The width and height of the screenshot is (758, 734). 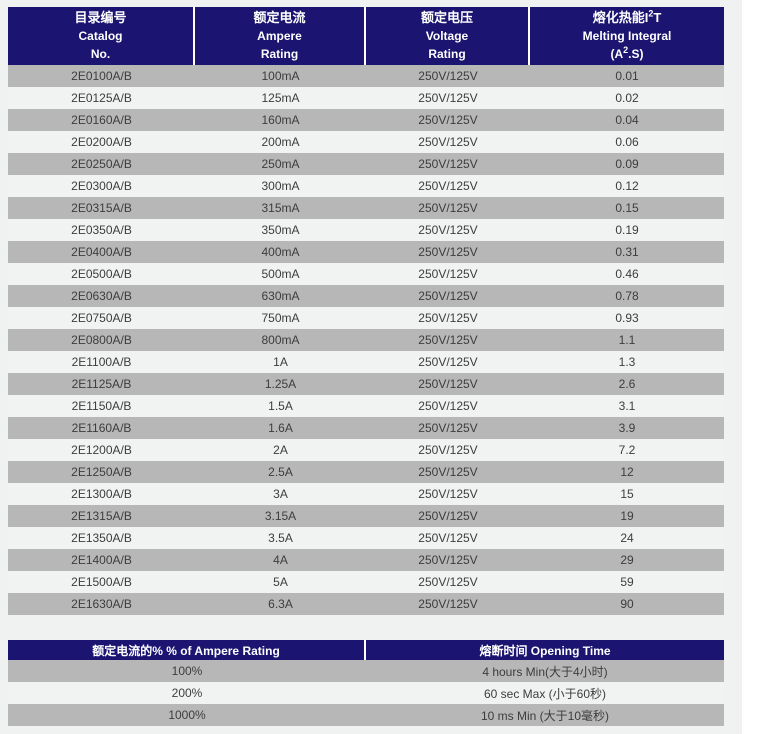 I want to click on table-row: 2E1250A/B 2.5A 250V/125V 12, so click(x=366, y=472).